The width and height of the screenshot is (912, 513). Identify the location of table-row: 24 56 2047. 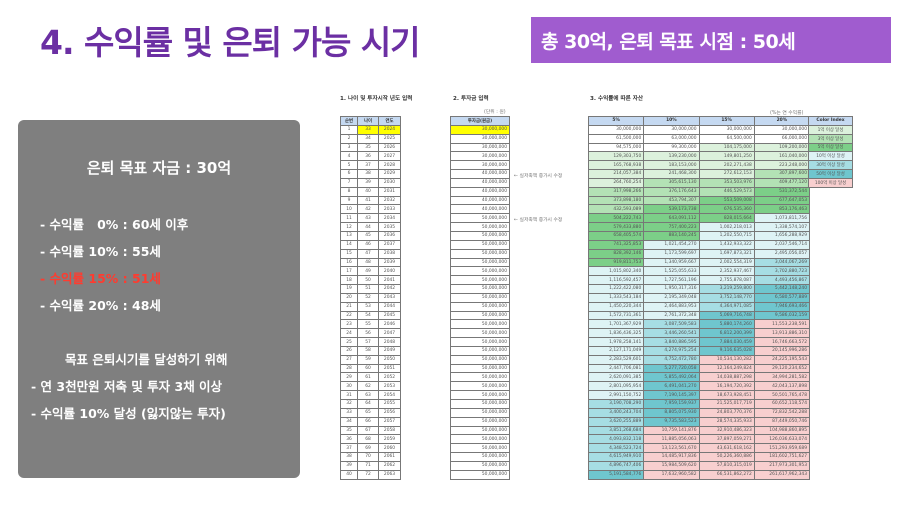
(370, 333).